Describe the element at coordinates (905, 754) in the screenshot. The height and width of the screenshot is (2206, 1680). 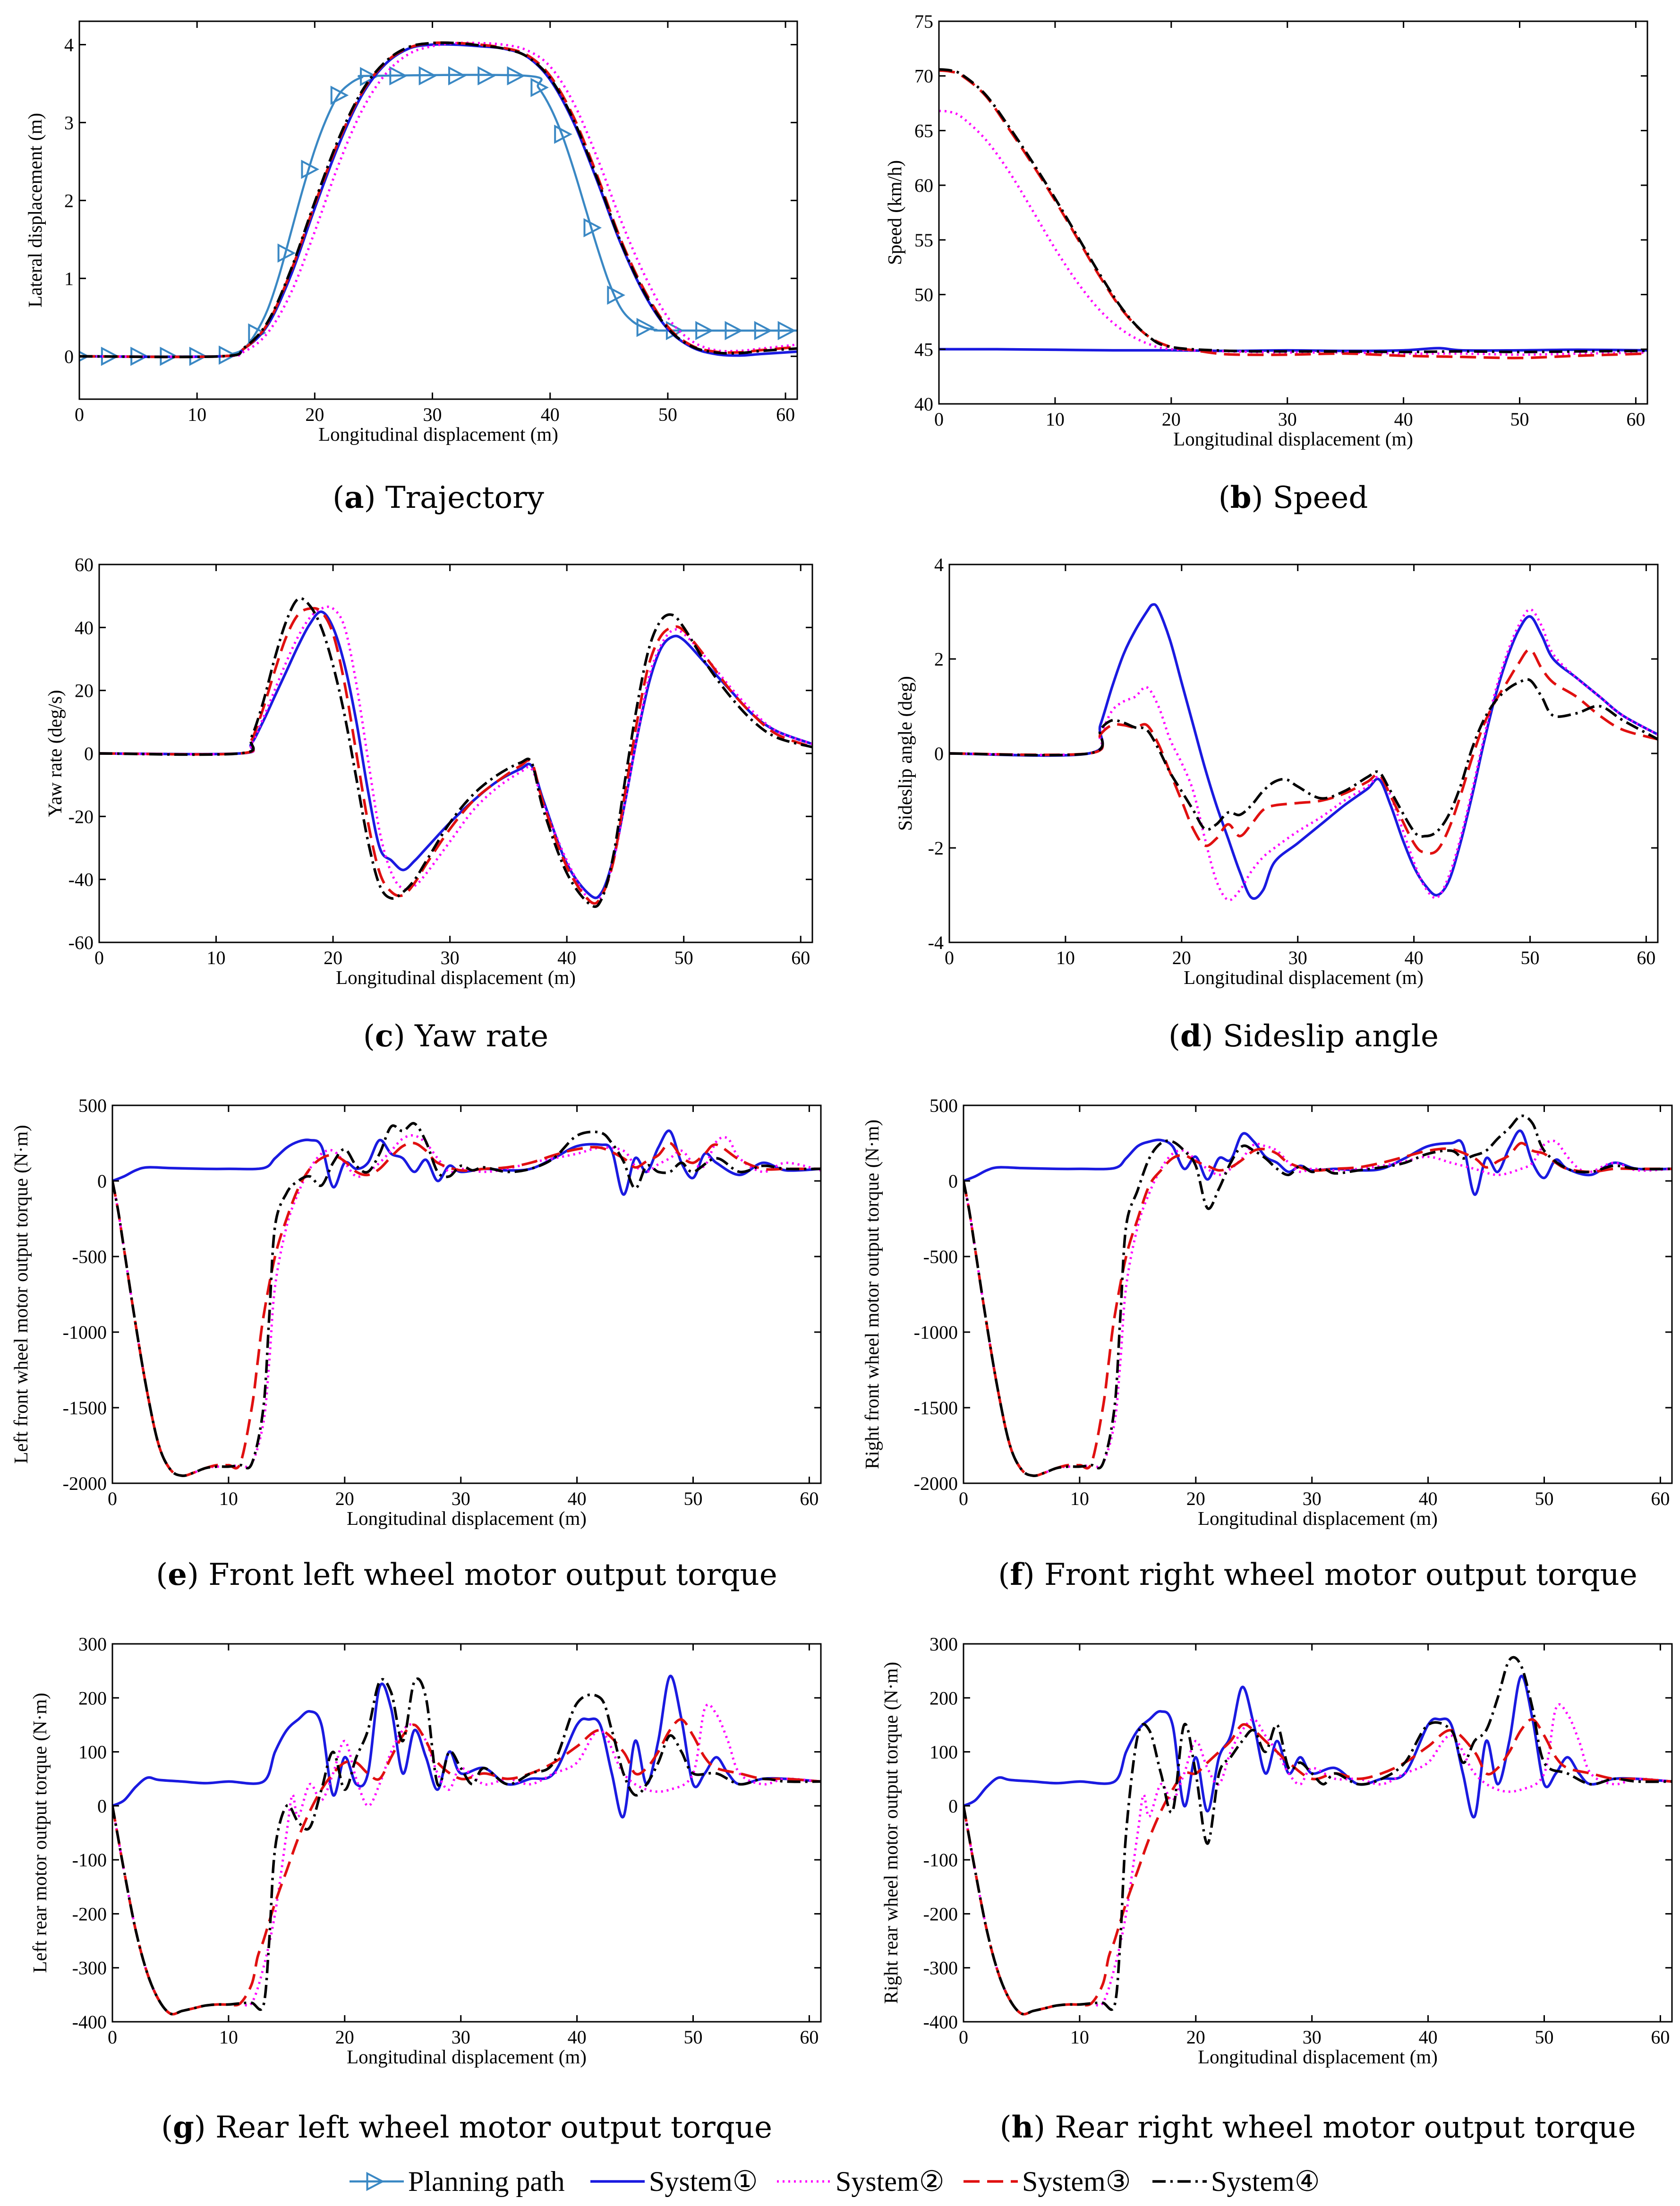
I see `y-axis-label: Sideslip angle (deg)` at that location.